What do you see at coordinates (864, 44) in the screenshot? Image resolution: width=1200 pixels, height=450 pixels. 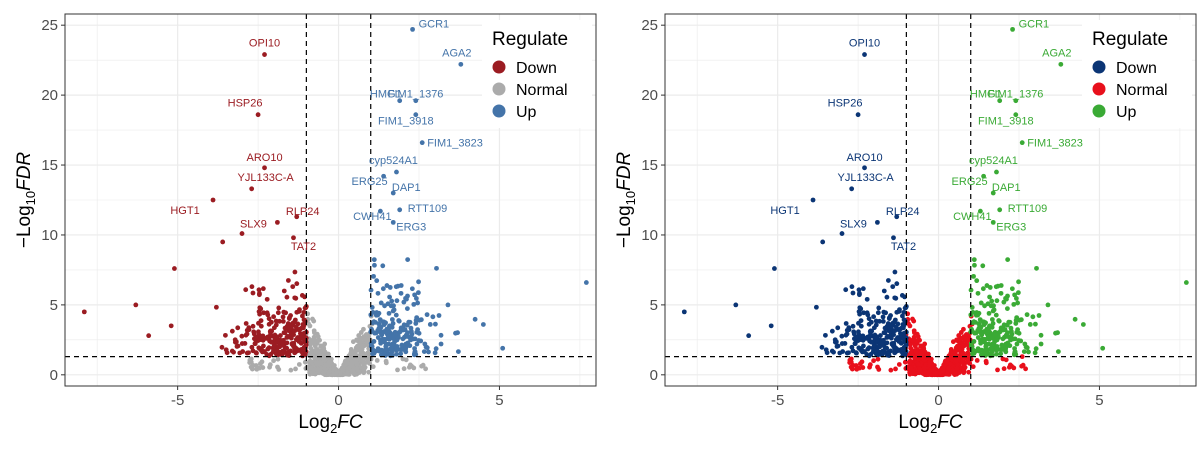 I see `gene-label: OPI10` at bounding box center [864, 44].